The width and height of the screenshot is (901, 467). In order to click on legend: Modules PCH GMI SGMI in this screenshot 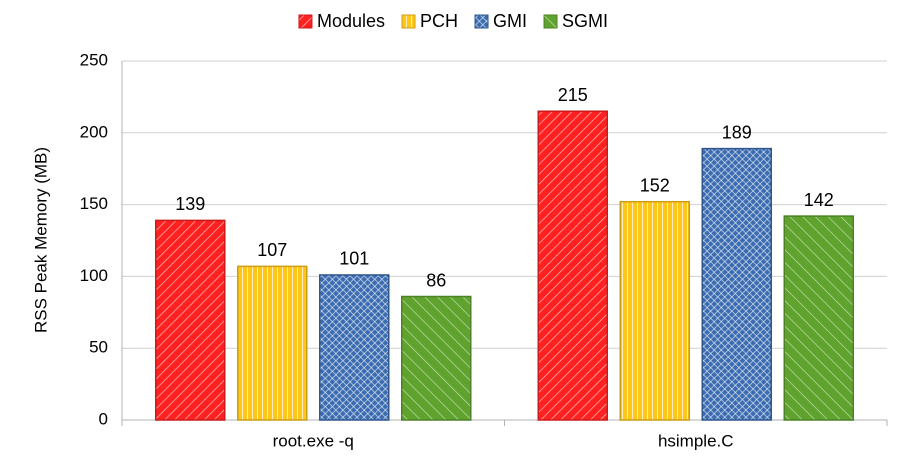, I will do `click(453, 21)`.